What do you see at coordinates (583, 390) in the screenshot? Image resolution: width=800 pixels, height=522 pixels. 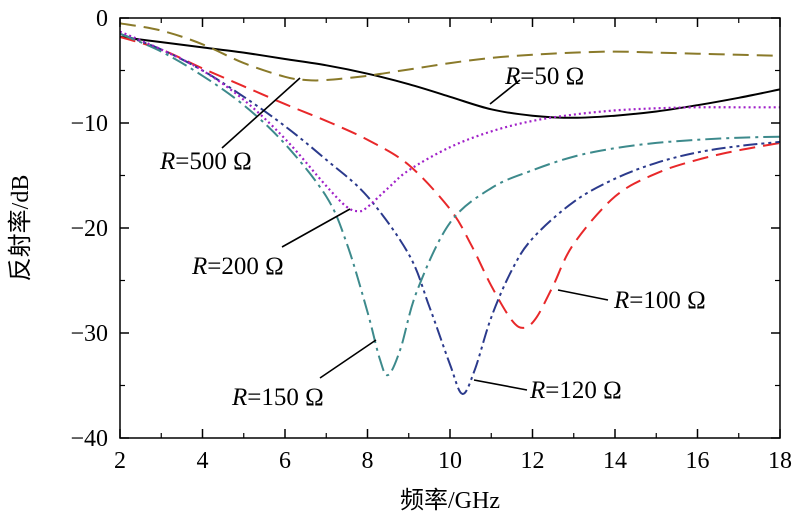 I see `annotation-suffix: =120 Ω` at bounding box center [583, 390].